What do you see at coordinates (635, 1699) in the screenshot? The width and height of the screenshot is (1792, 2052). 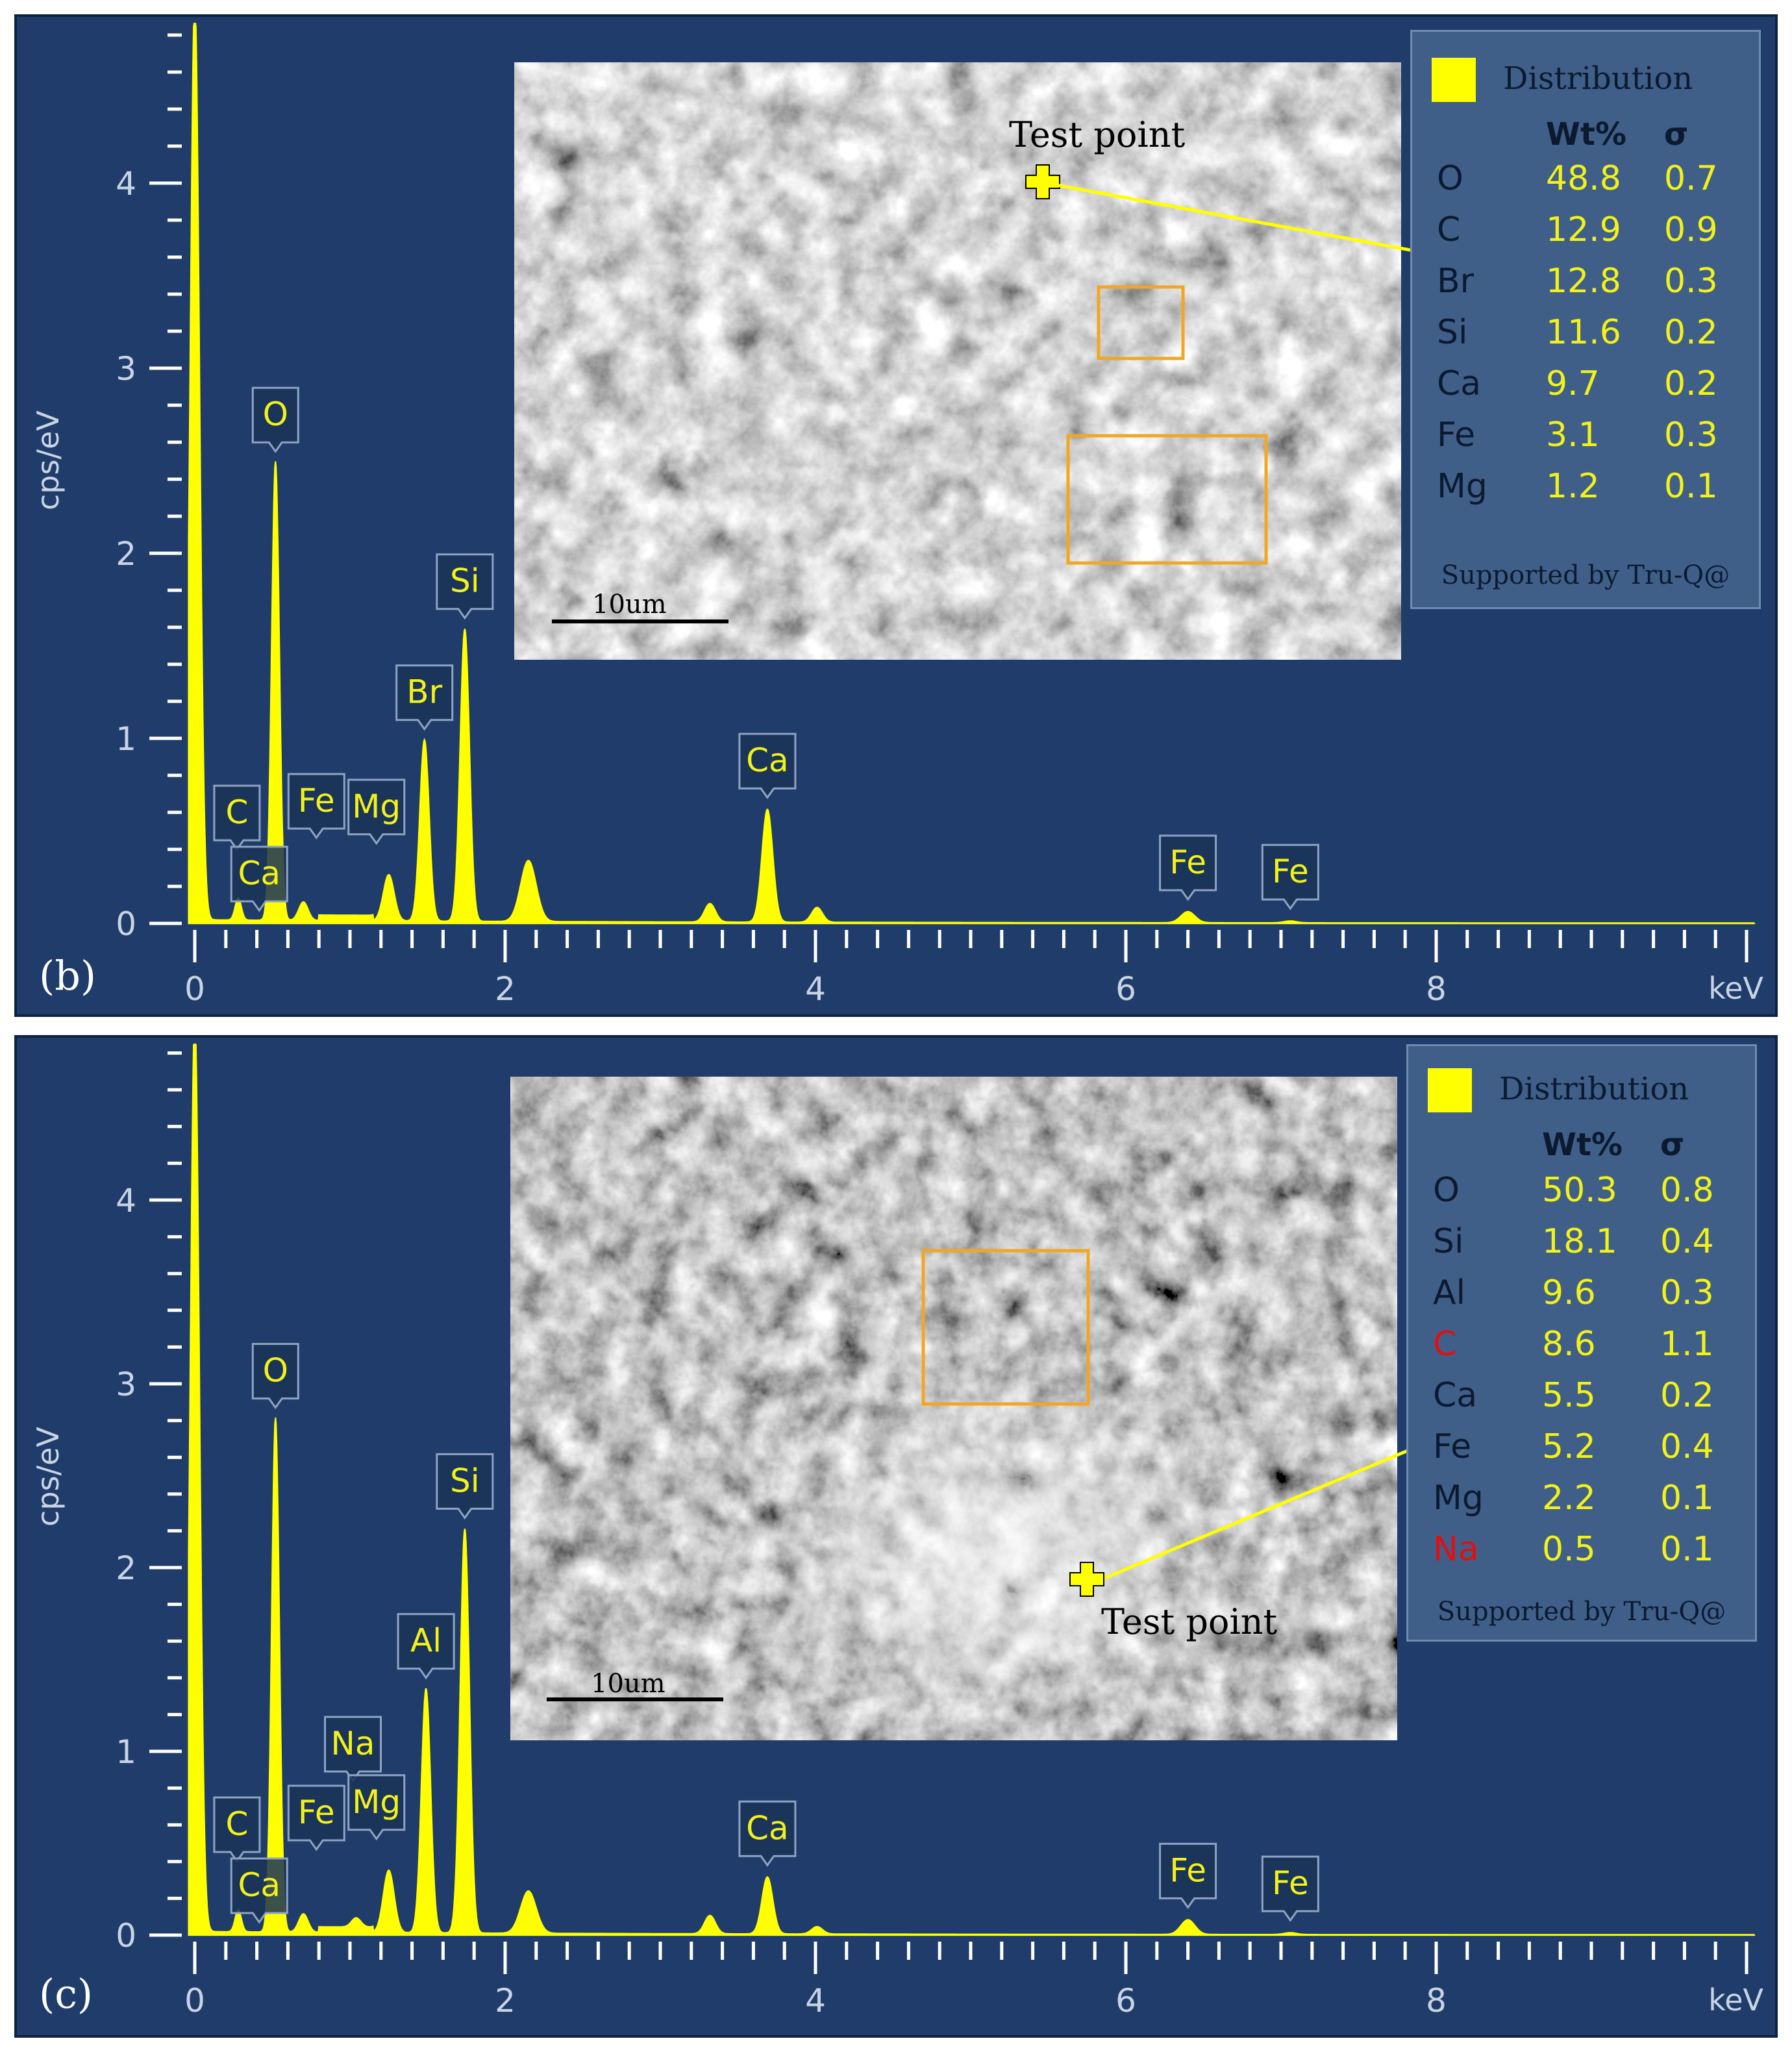 I see `scale-bar` at bounding box center [635, 1699].